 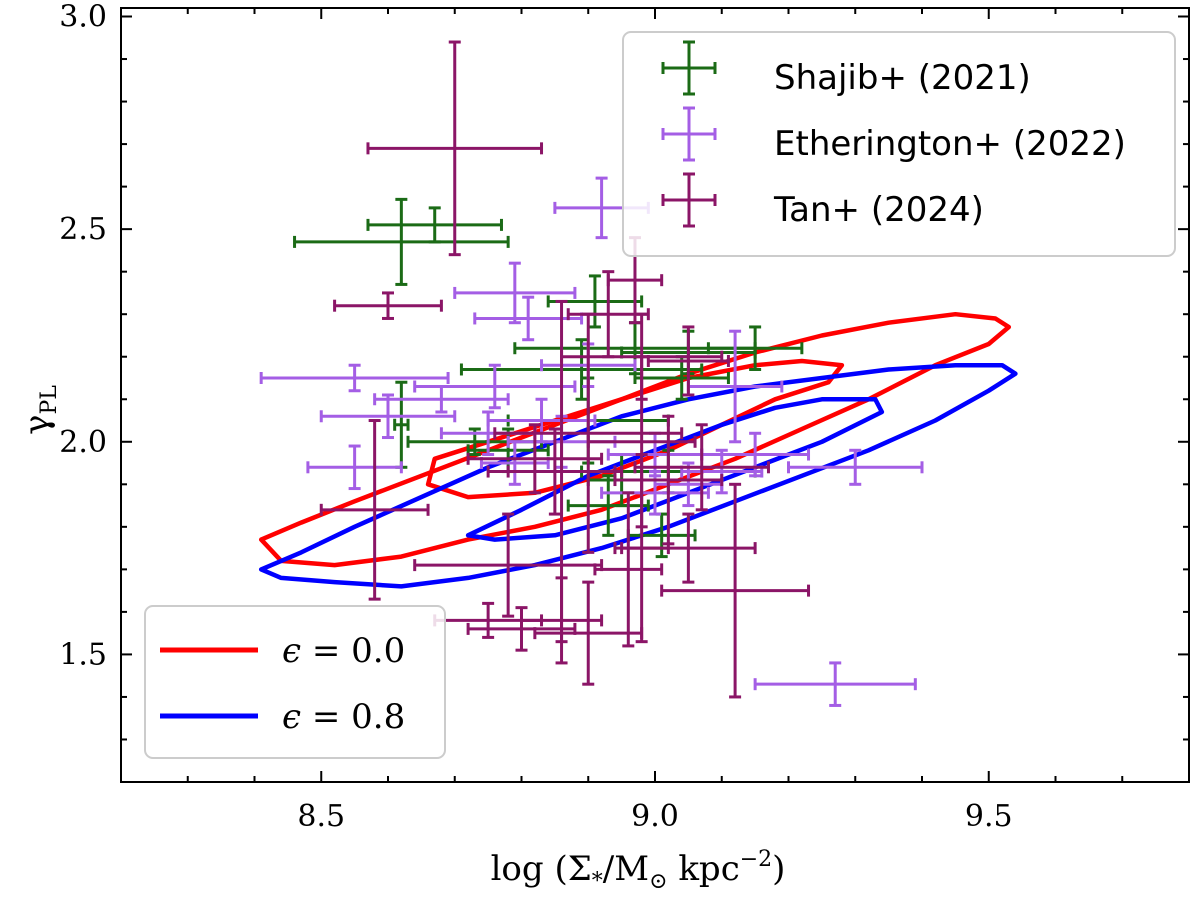 What do you see at coordinates (83, 654) in the screenshot?
I see `y-tick-label: 1.5` at bounding box center [83, 654].